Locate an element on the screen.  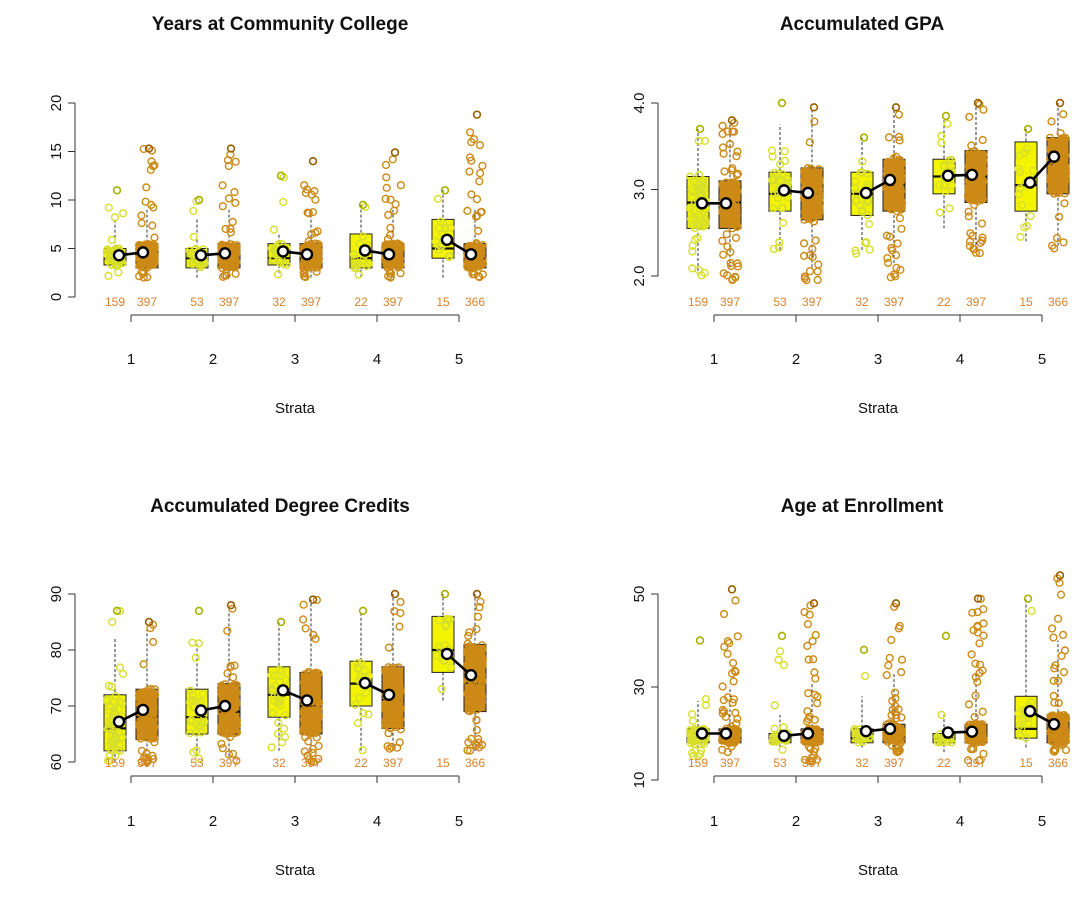
count-label-pool: 366 is located at coordinates (1058, 302).